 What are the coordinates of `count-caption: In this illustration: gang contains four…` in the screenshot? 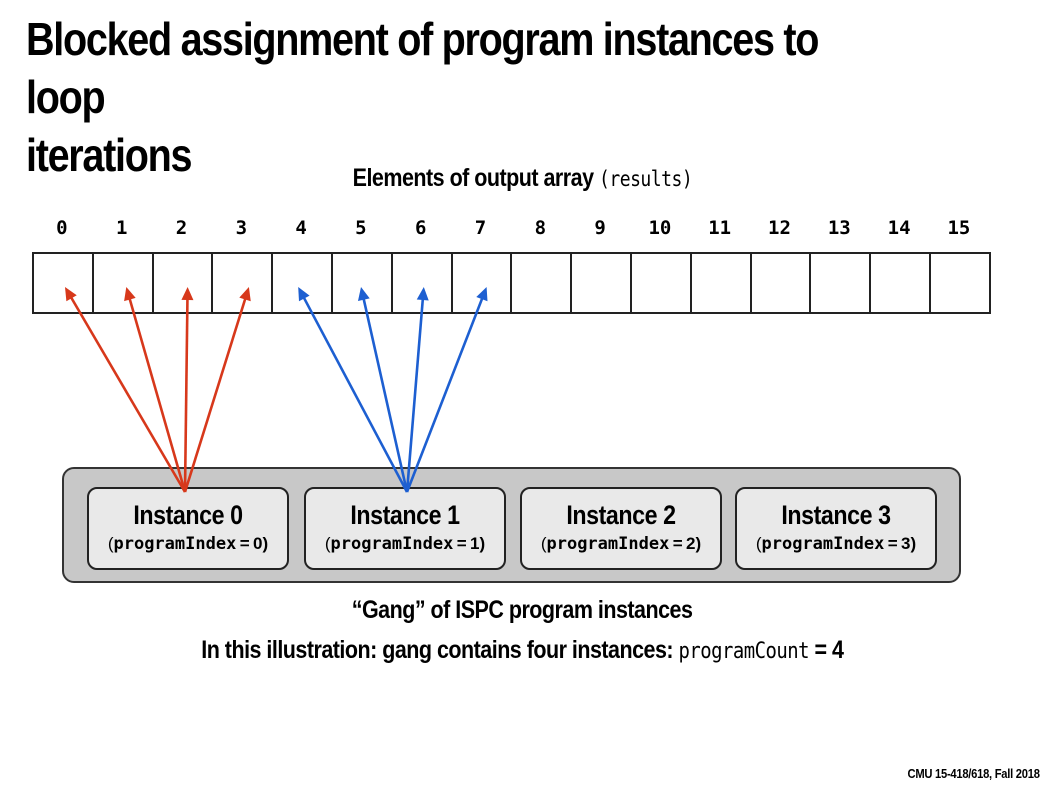 It's located at (522, 650).